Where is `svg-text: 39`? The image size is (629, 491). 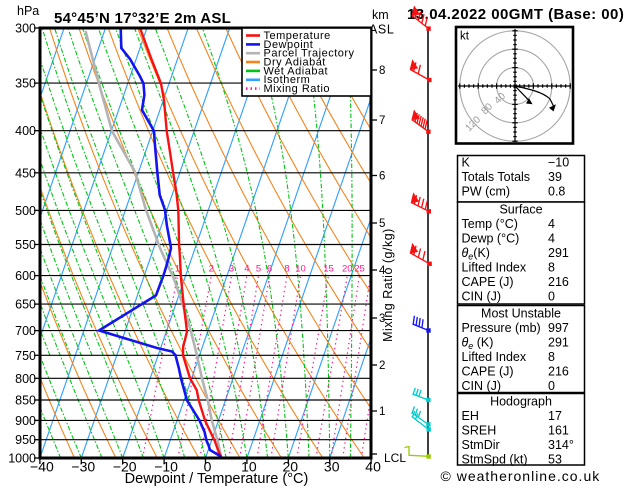 svg-text: 39 is located at coordinates (555, 177).